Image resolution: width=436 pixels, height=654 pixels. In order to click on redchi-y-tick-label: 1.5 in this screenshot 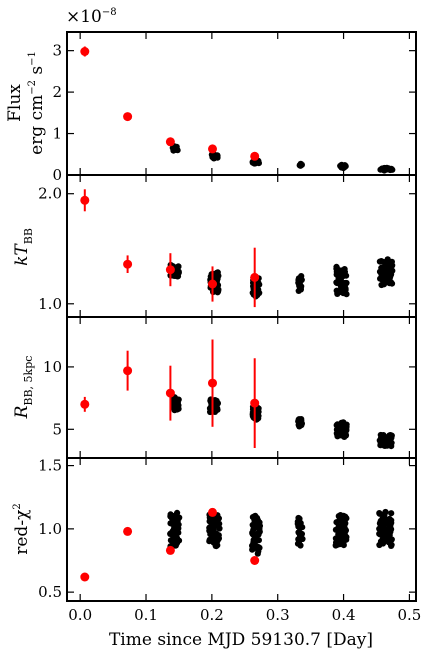, I will do `click(50, 466)`.